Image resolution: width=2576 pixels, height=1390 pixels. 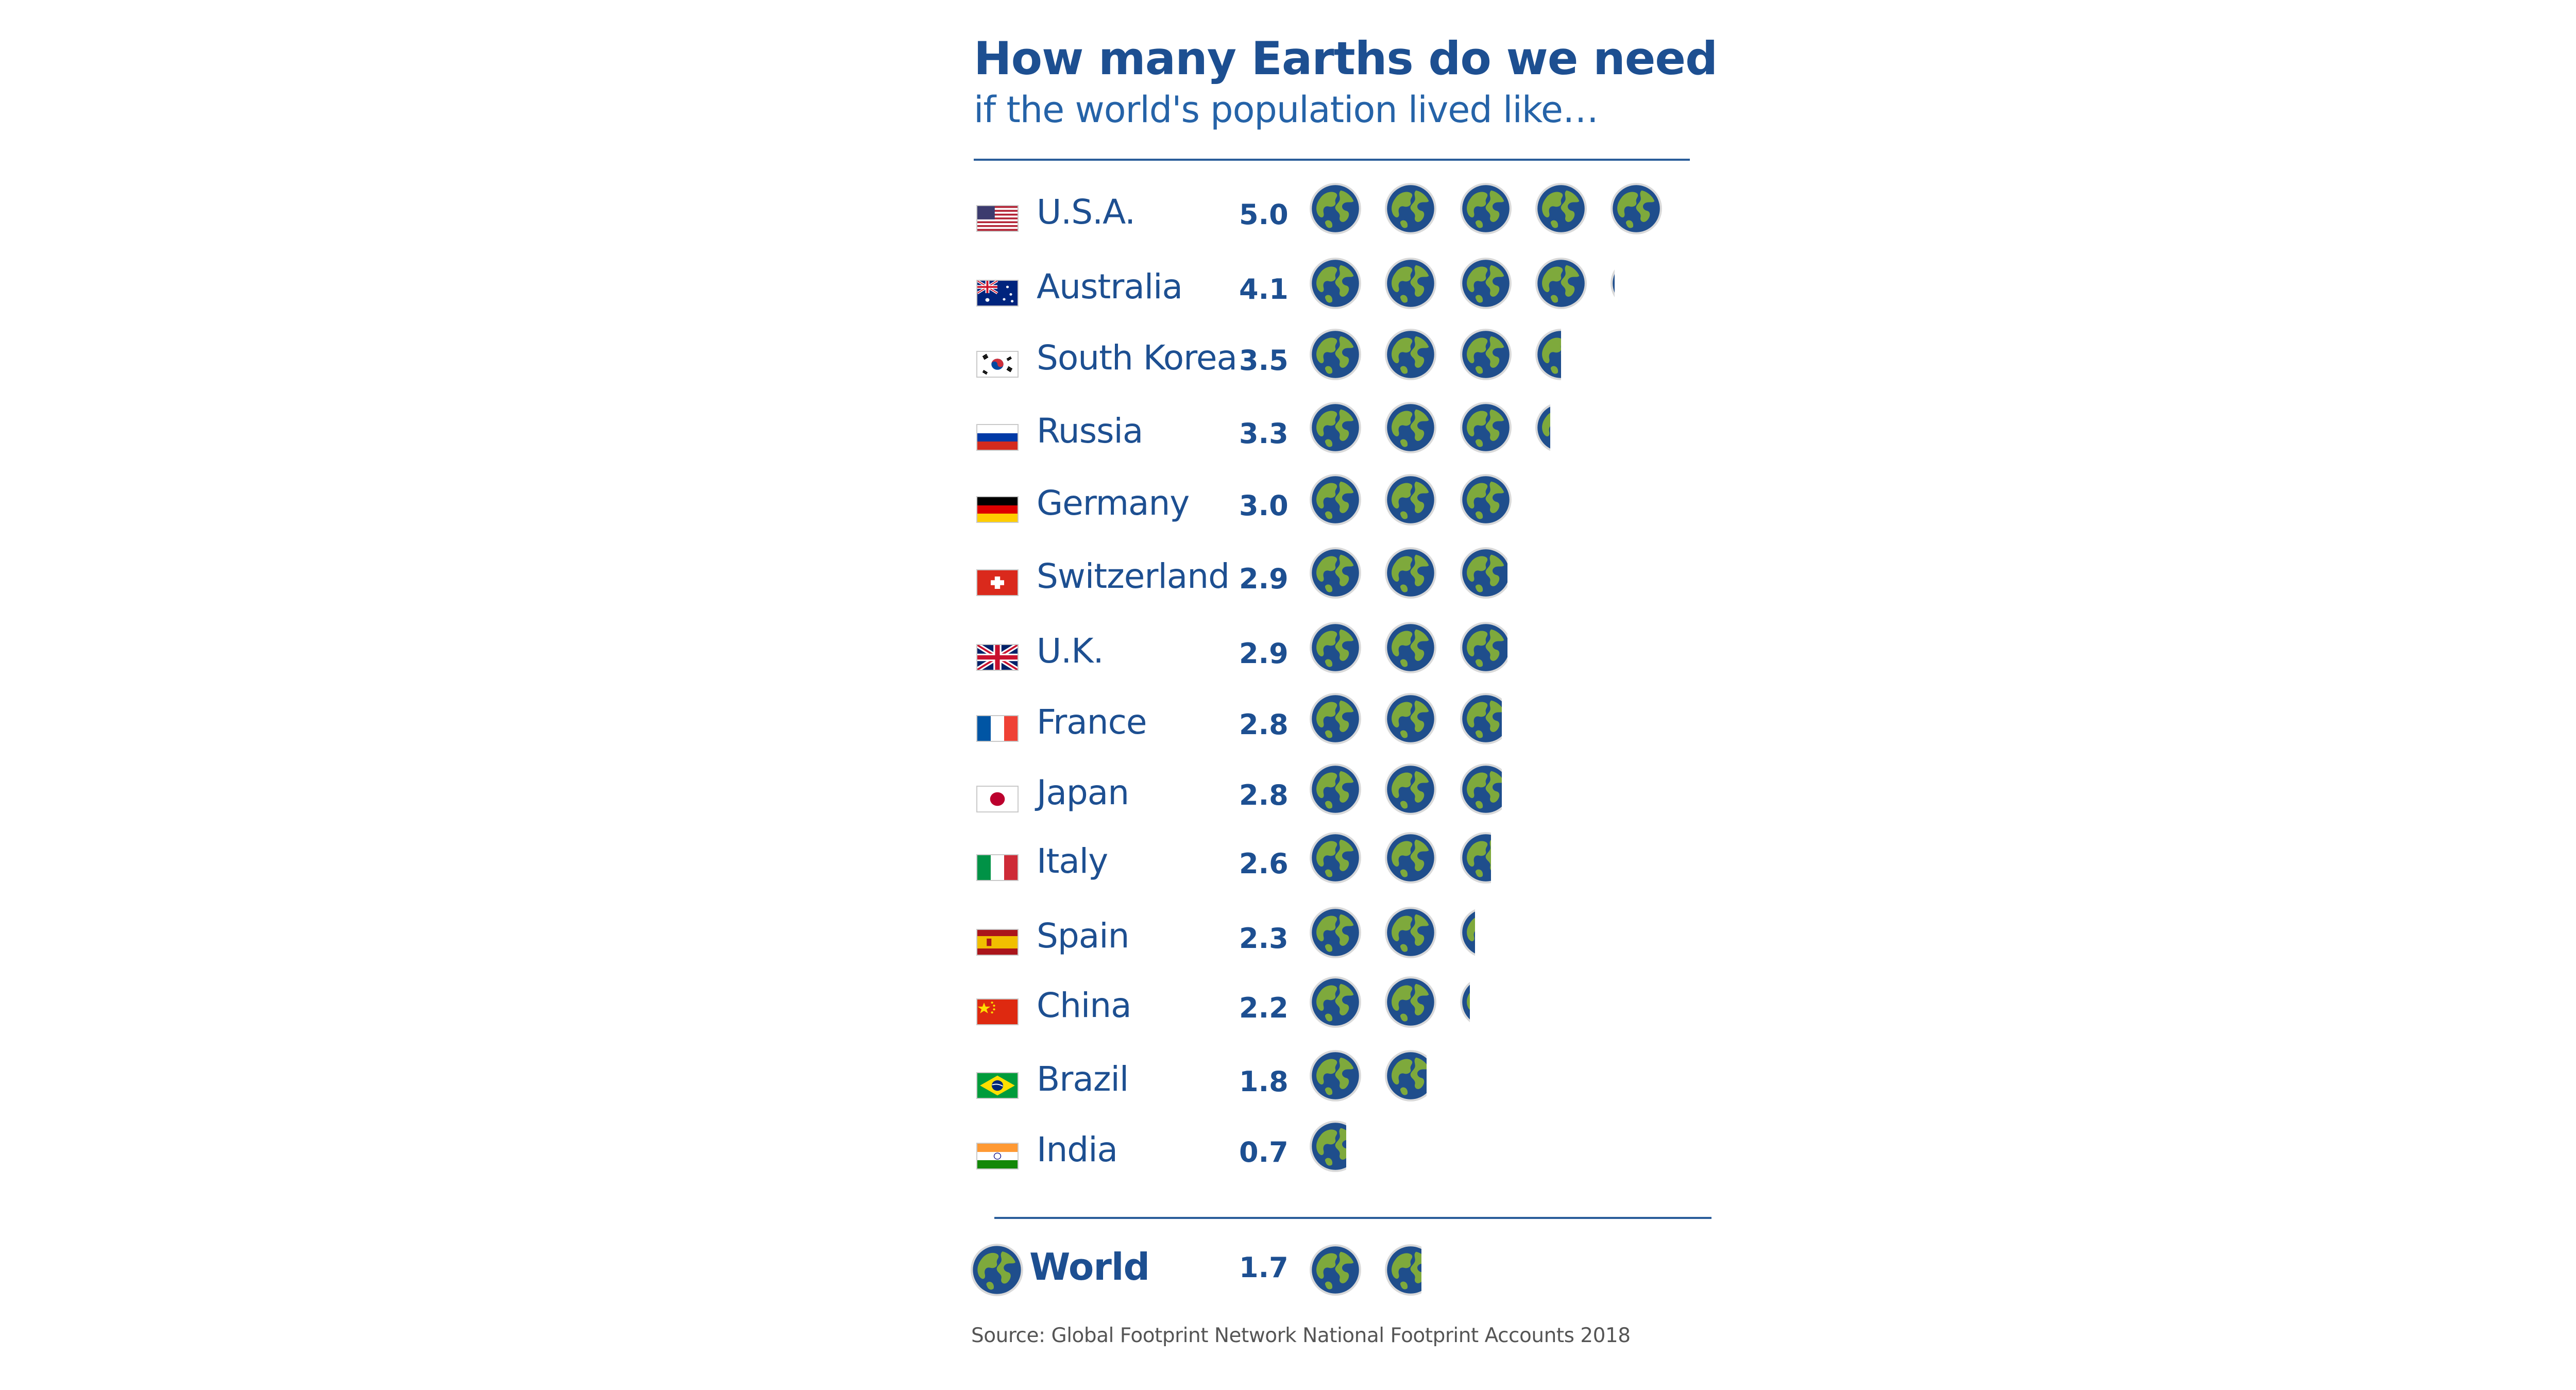 What do you see at coordinates (1264, 1152) in the screenshot?
I see `value-label: 0.7` at bounding box center [1264, 1152].